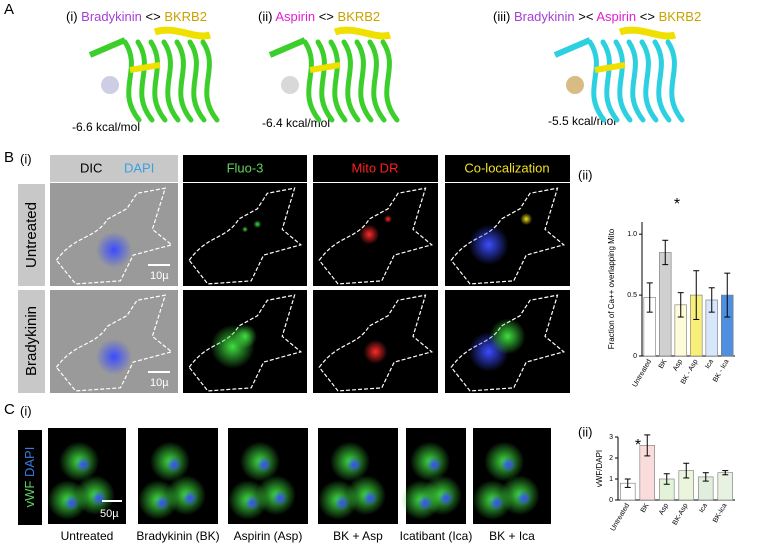  Describe the element at coordinates (9, 9) in the screenshot. I see `panel-letter: A` at that location.